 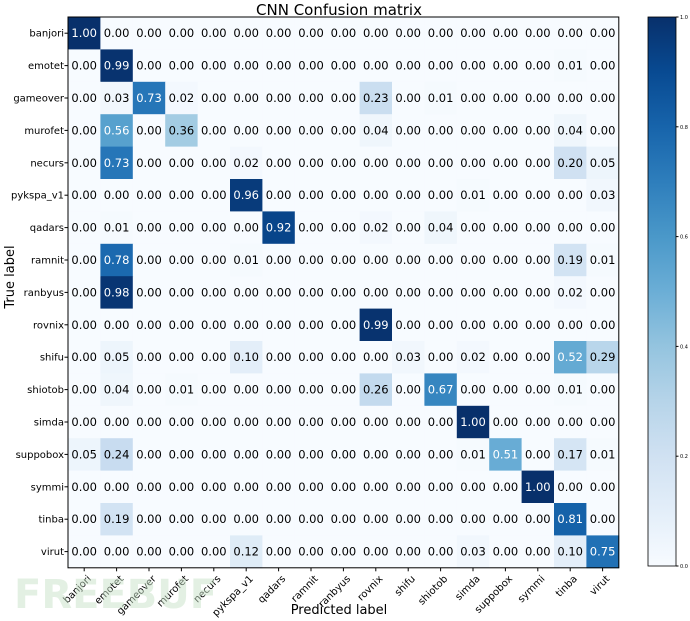 I want to click on cell-value-label: 0.23, so click(x=376, y=98).